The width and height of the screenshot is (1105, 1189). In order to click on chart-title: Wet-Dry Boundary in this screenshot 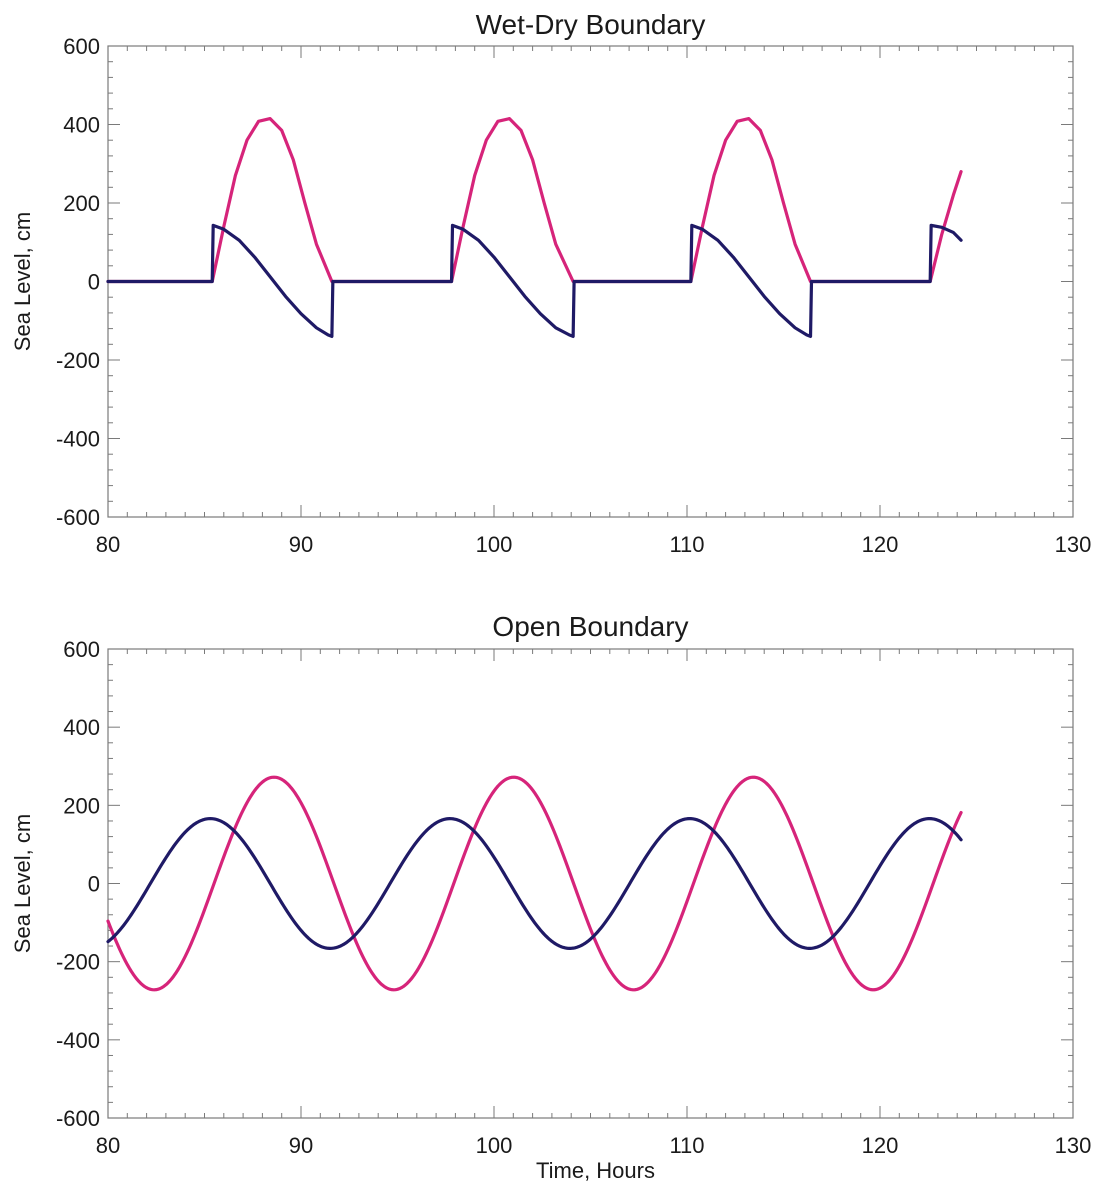, I will do `click(591, 24)`.